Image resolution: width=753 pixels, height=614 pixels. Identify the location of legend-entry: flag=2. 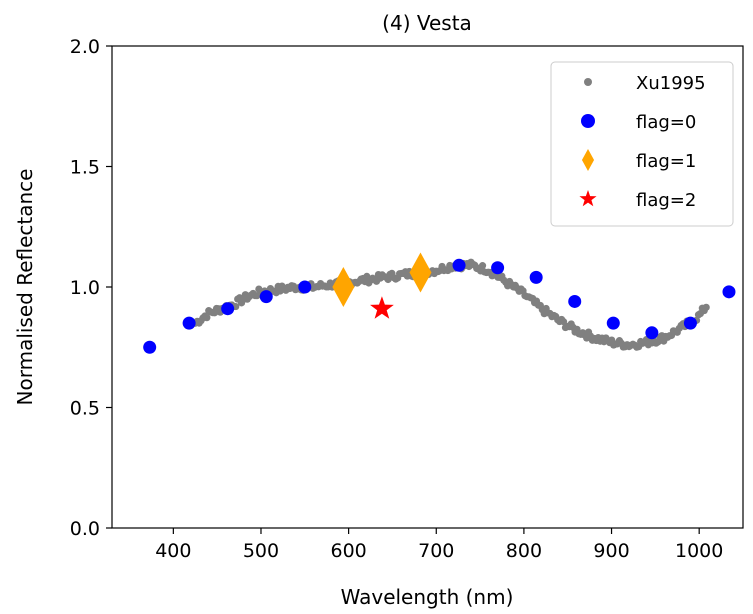
(637, 200).